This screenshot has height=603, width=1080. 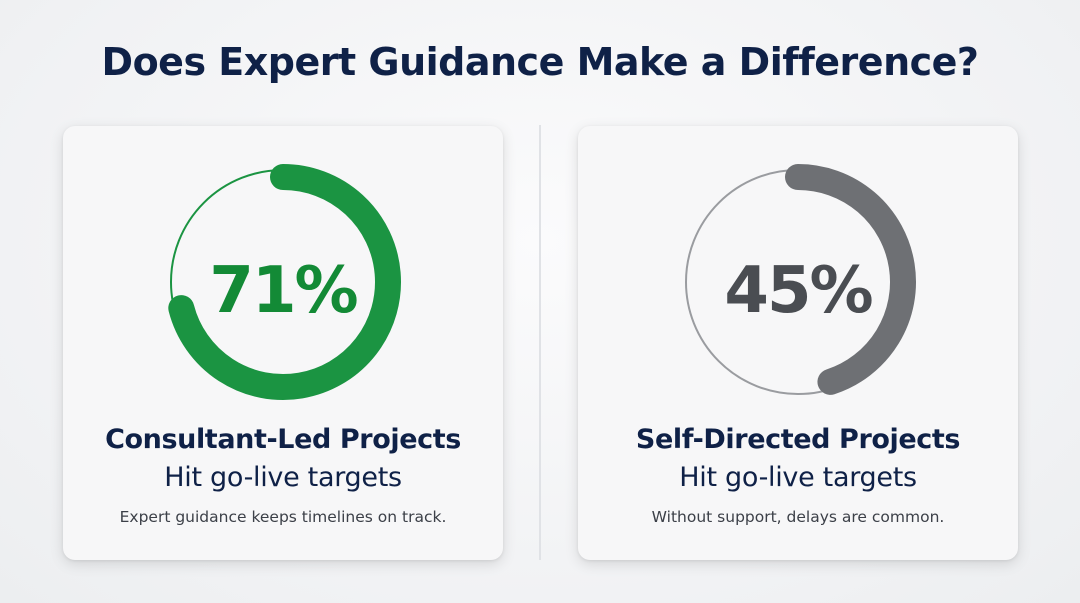 What do you see at coordinates (798, 477) in the screenshot?
I see `self-directed-subtitle: Hit go-live targets` at bounding box center [798, 477].